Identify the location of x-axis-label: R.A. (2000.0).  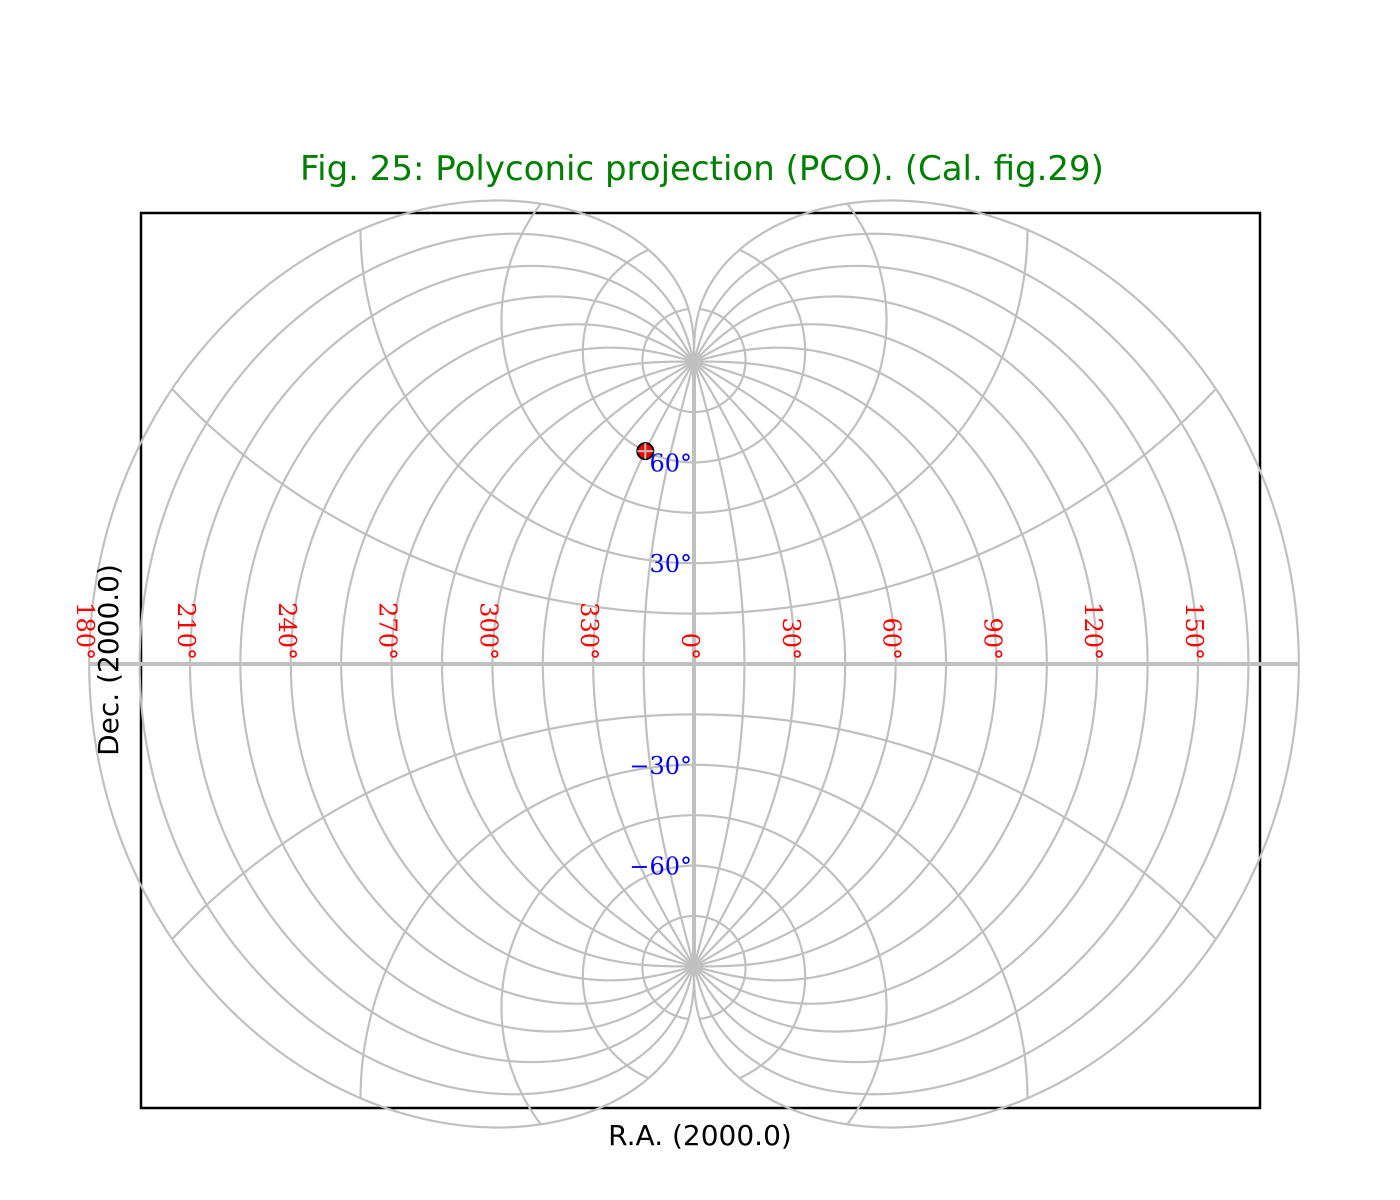
(700, 1135).